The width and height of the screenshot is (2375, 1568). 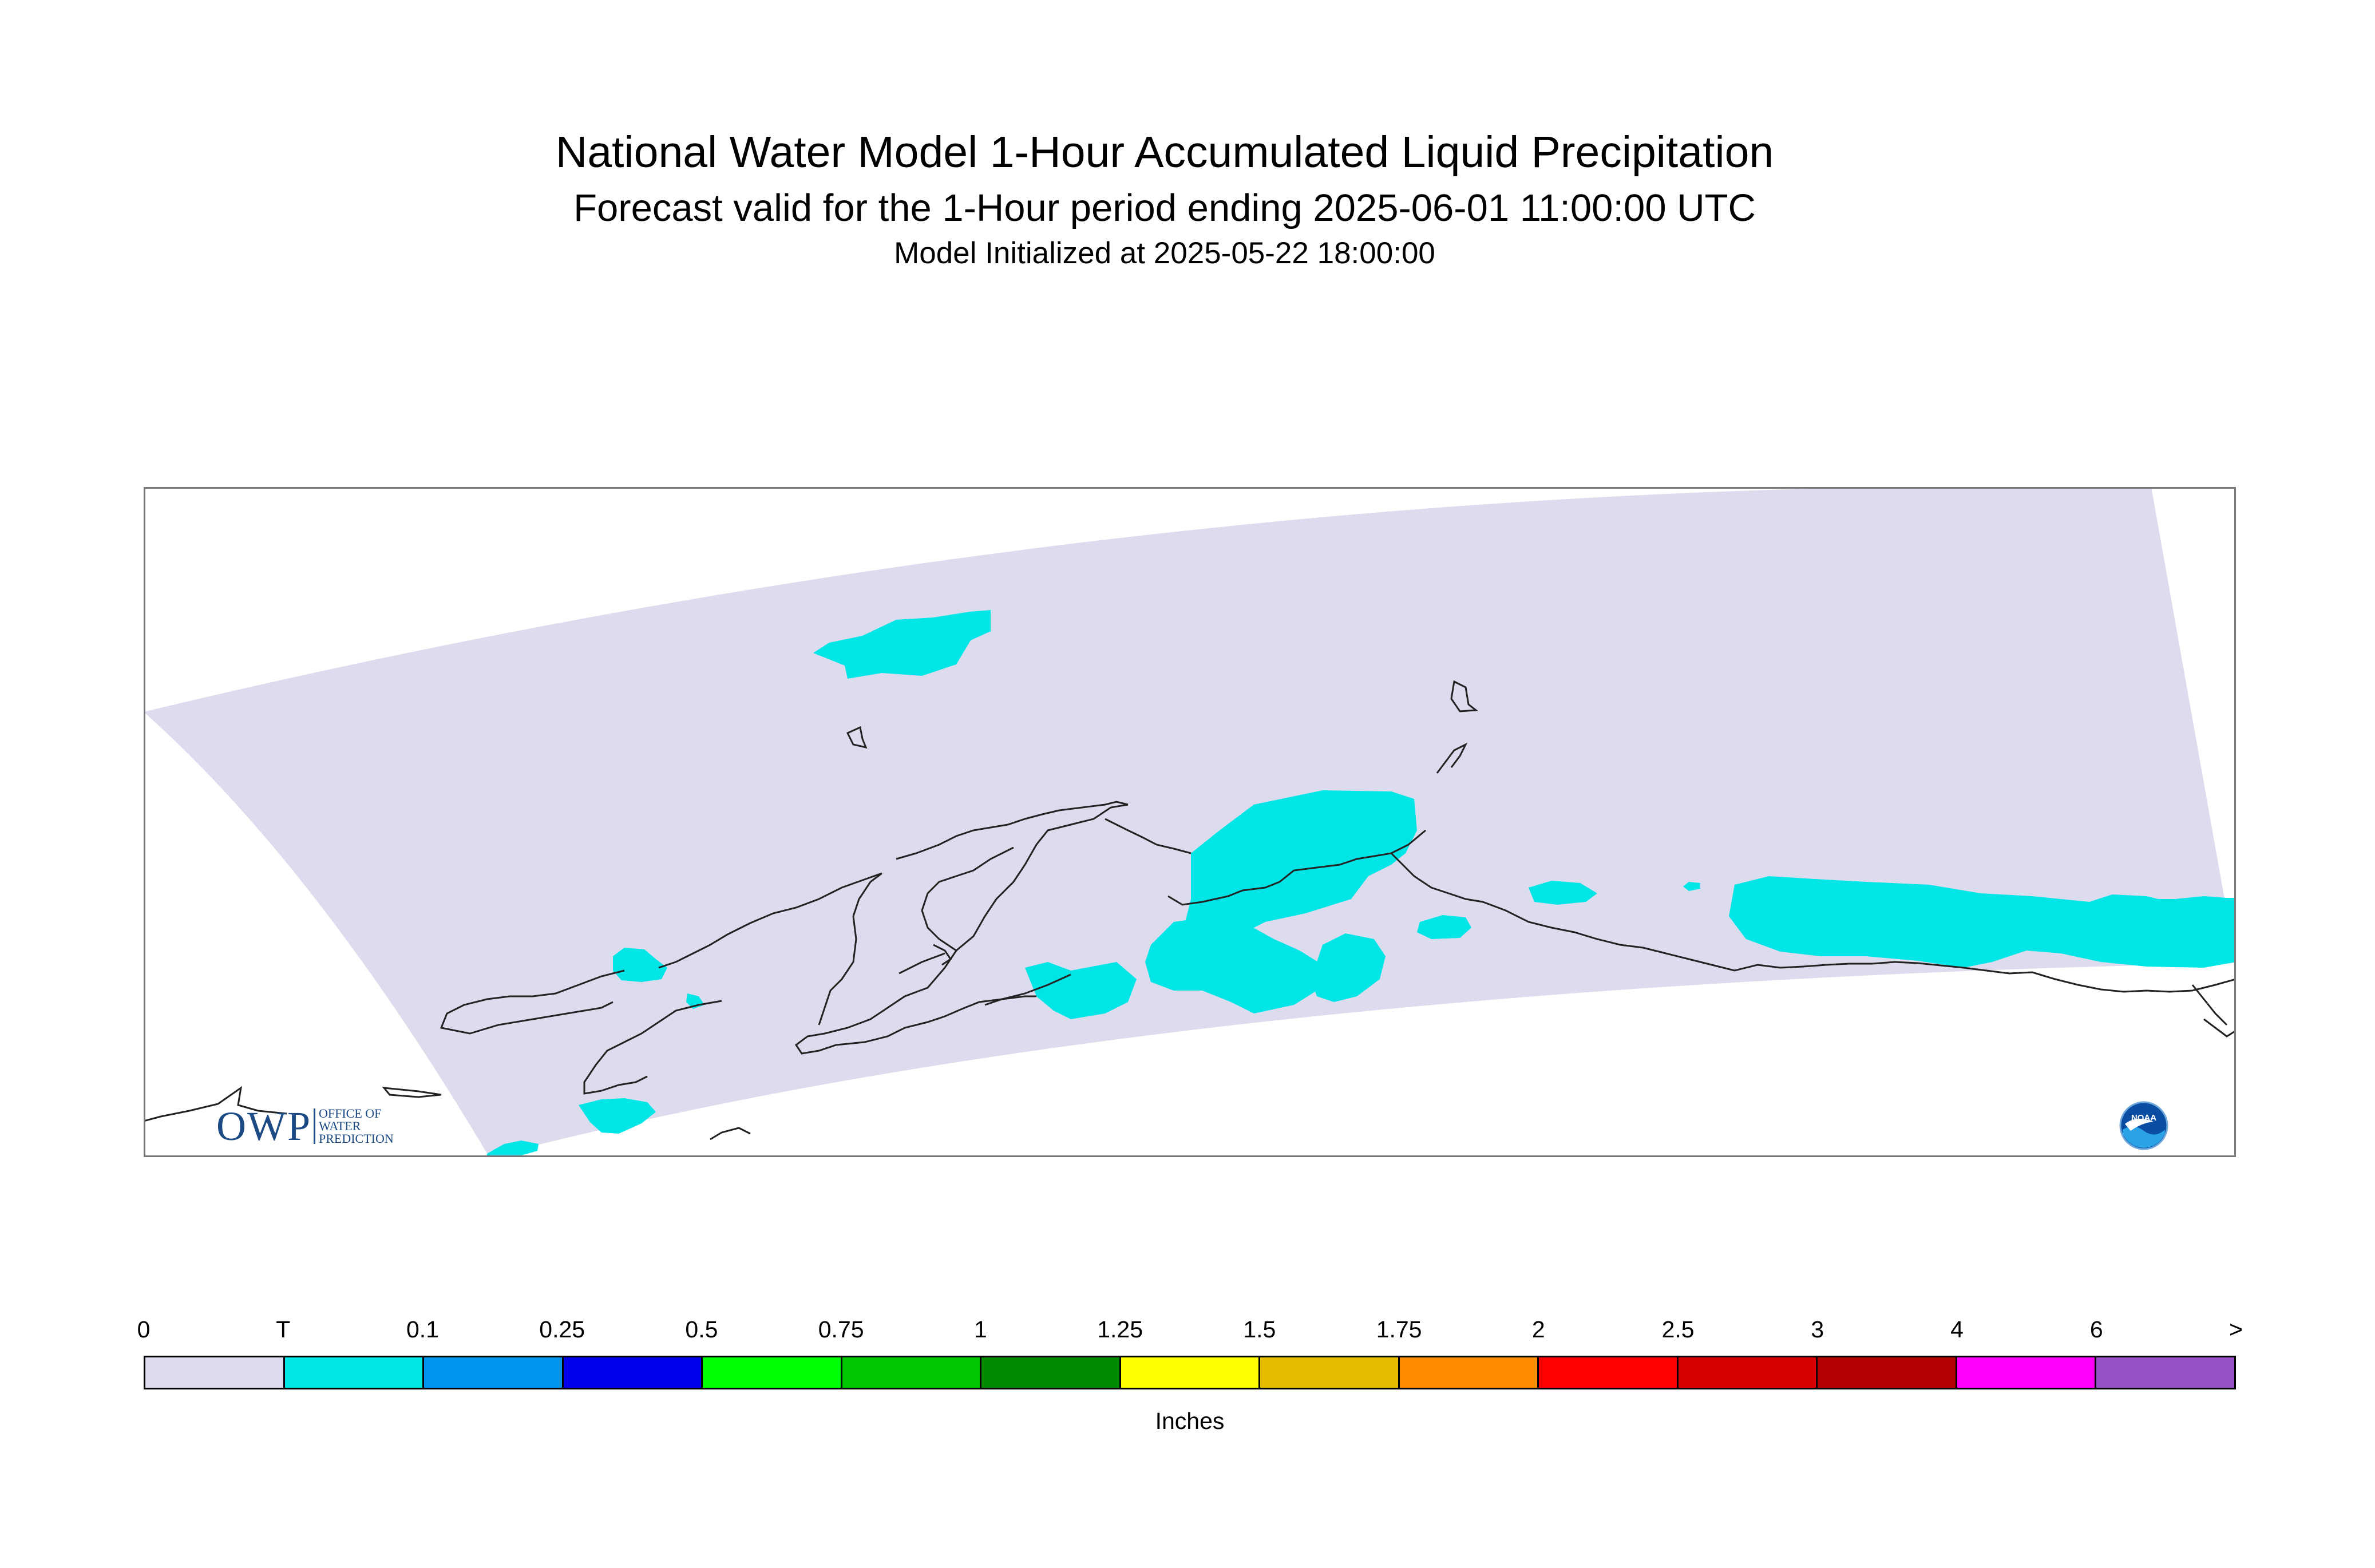 I want to click on noaa-logo: NOAA, so click(x=2143, y=1125).